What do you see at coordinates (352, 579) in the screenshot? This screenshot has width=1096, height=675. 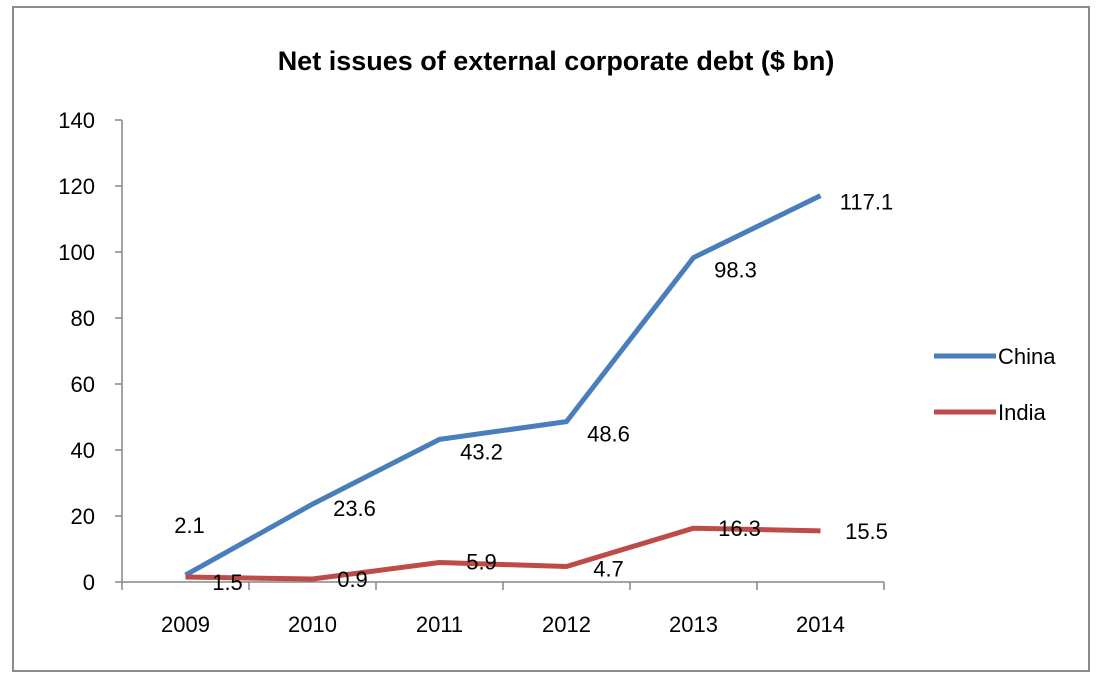 I see `data-label-india: 0.9` at bounding box center [352, 579].